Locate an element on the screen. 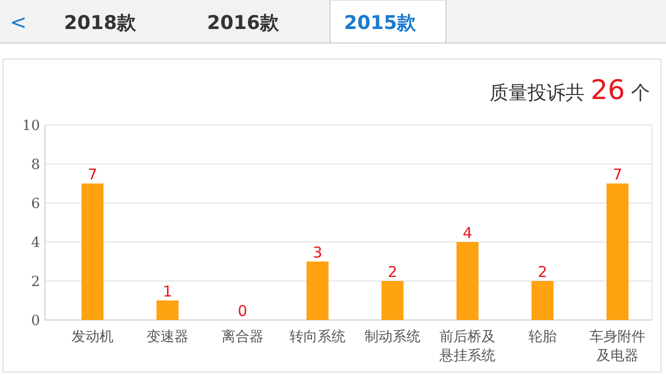 The image size is (666, 375). x-tick-label: 转向系统 is located at coordinates (318, 337).